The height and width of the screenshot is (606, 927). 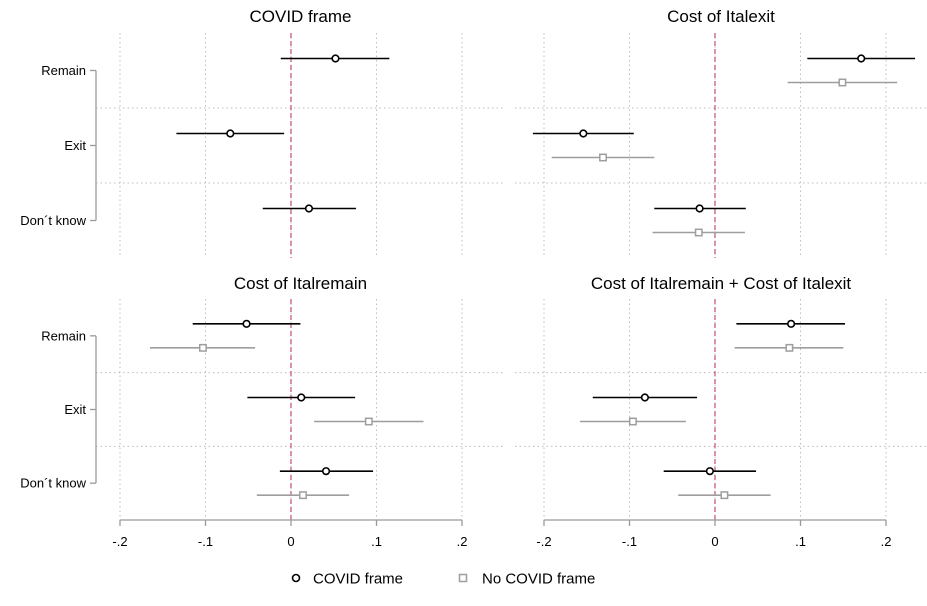 I want to click on legend: COVID frame No COVID frame, so click(x=443, y=579).